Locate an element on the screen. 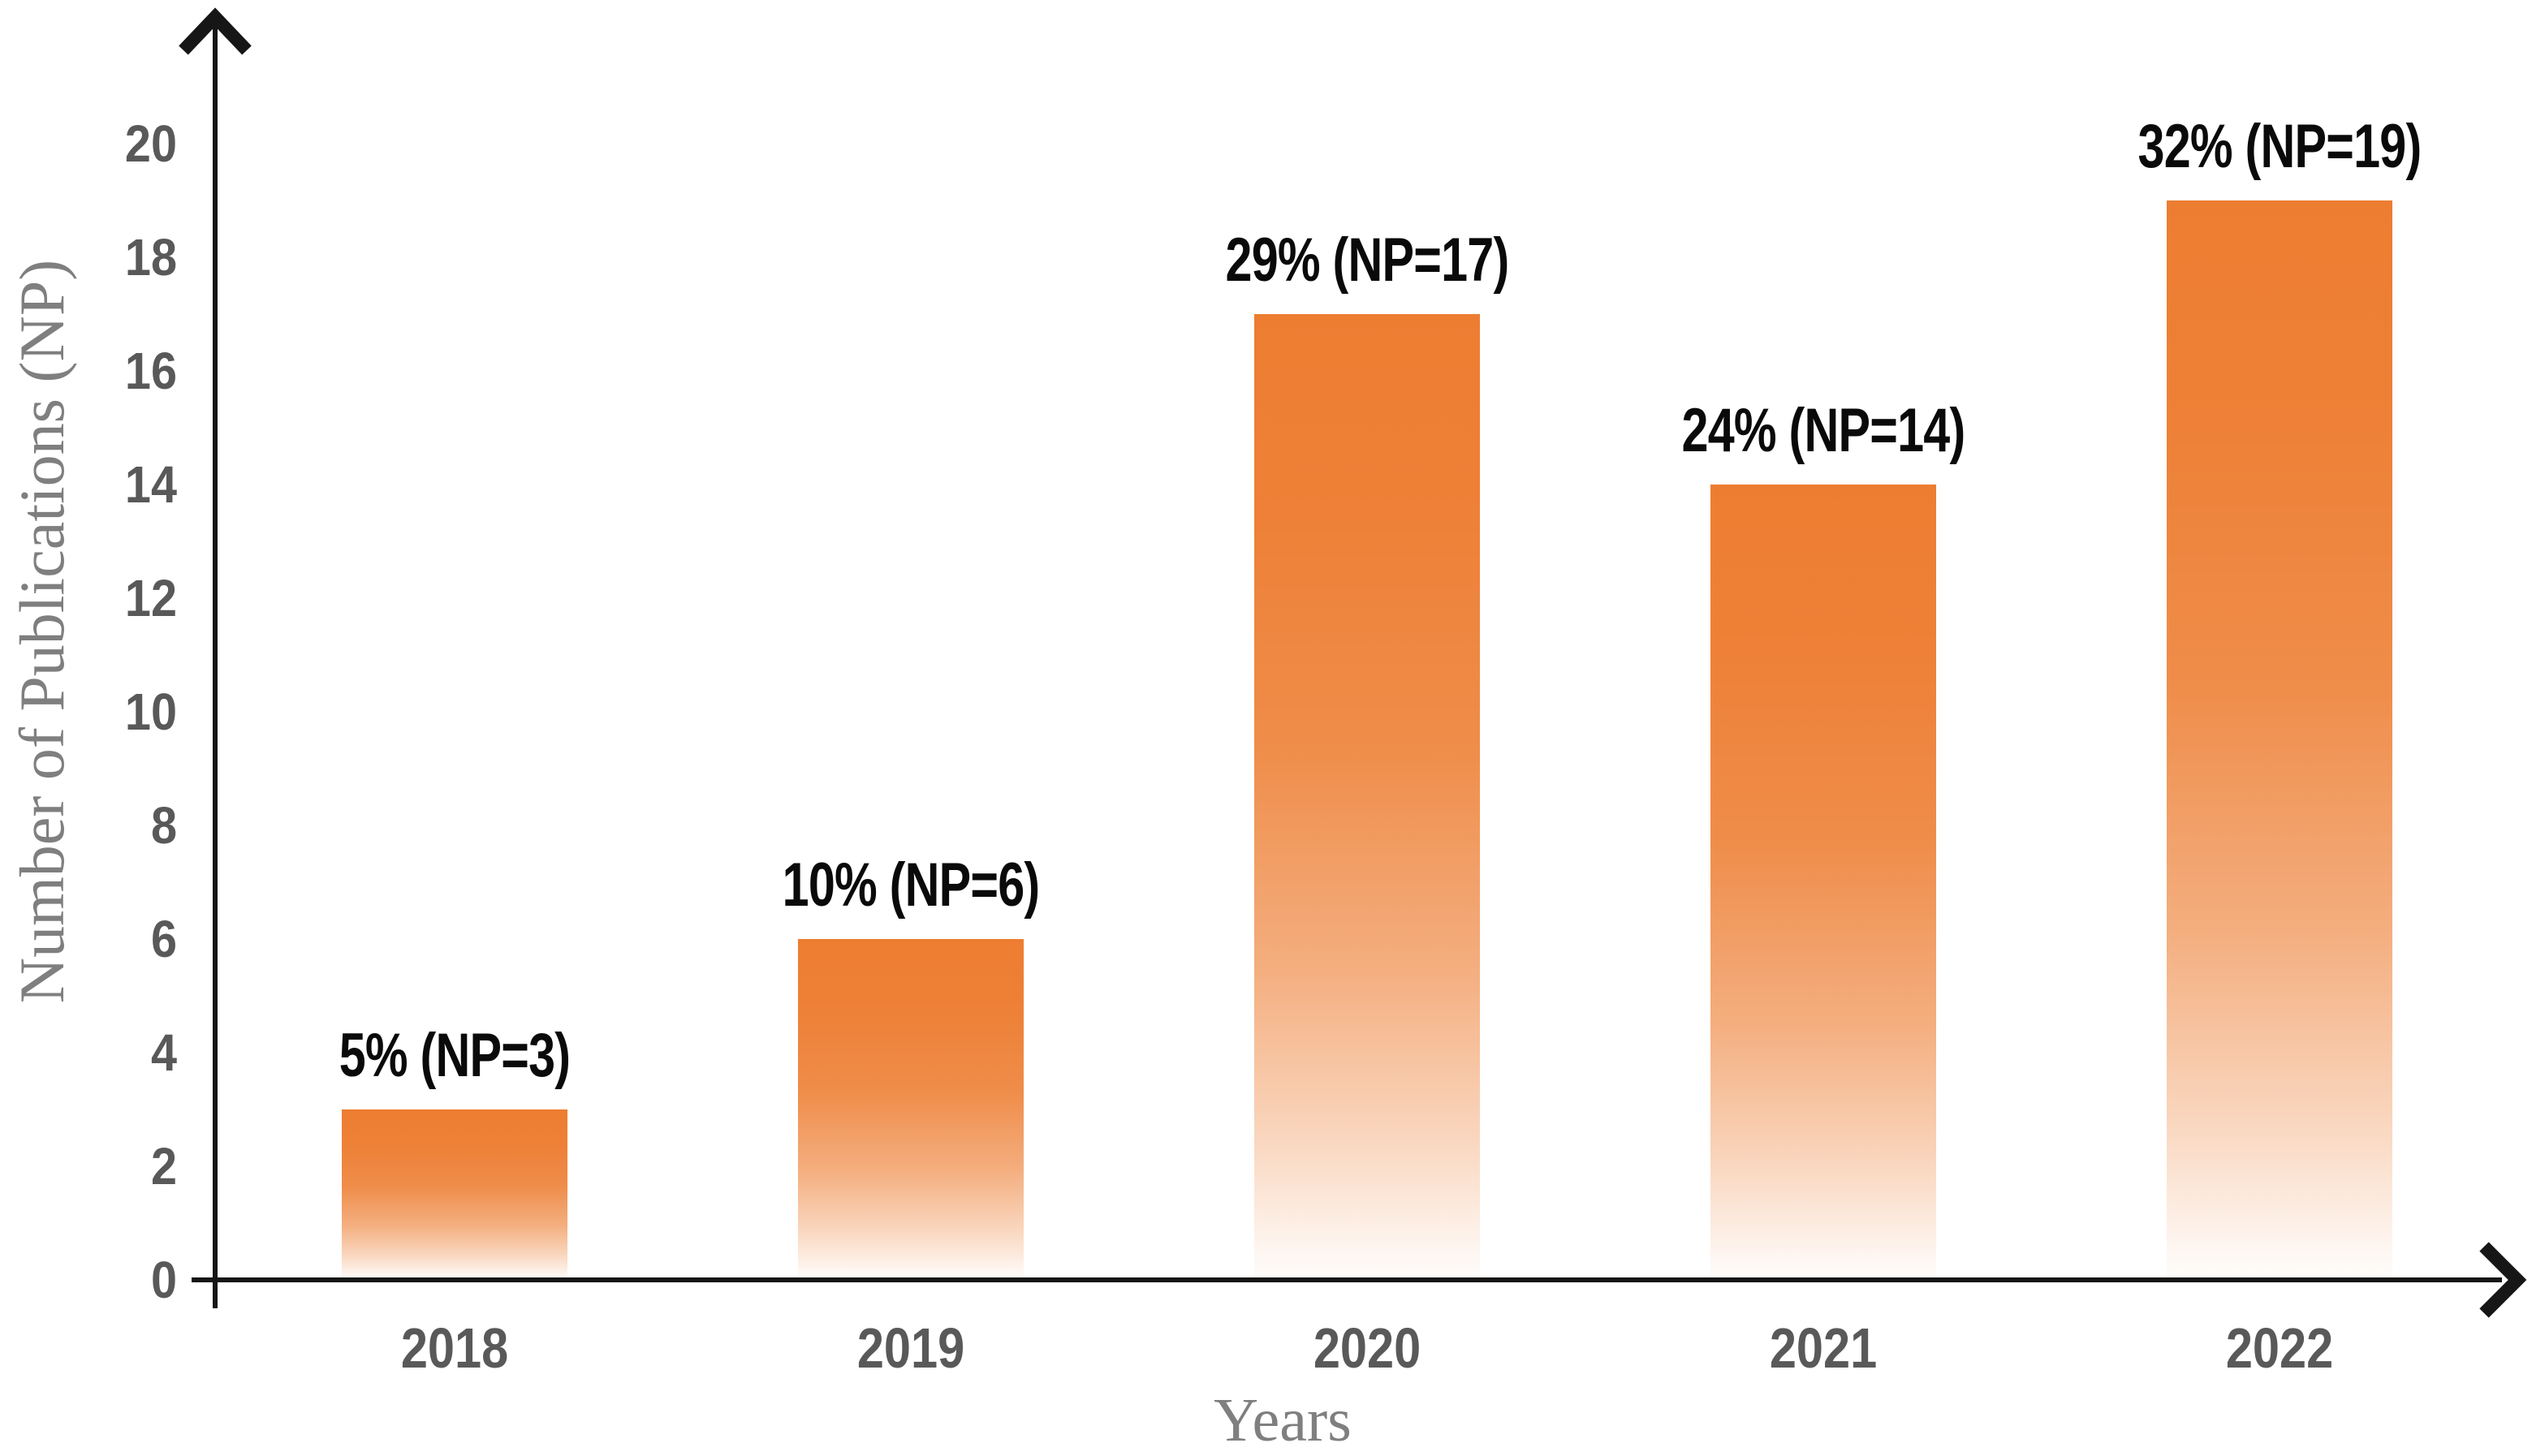 Image resolution: width=2532 pixels, height=1456 pixels. bar-value-label-2018: 5% (NP=3) is located at coordinates (455, 1056).